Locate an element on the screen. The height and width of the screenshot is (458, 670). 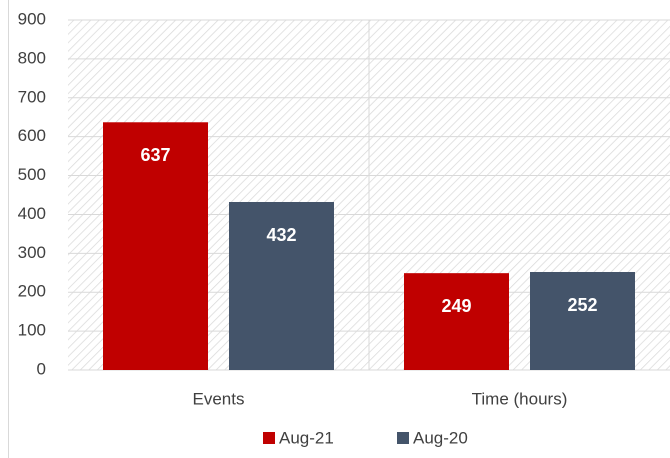
y-tick-label: 200 is located at coordinates (32, 291).